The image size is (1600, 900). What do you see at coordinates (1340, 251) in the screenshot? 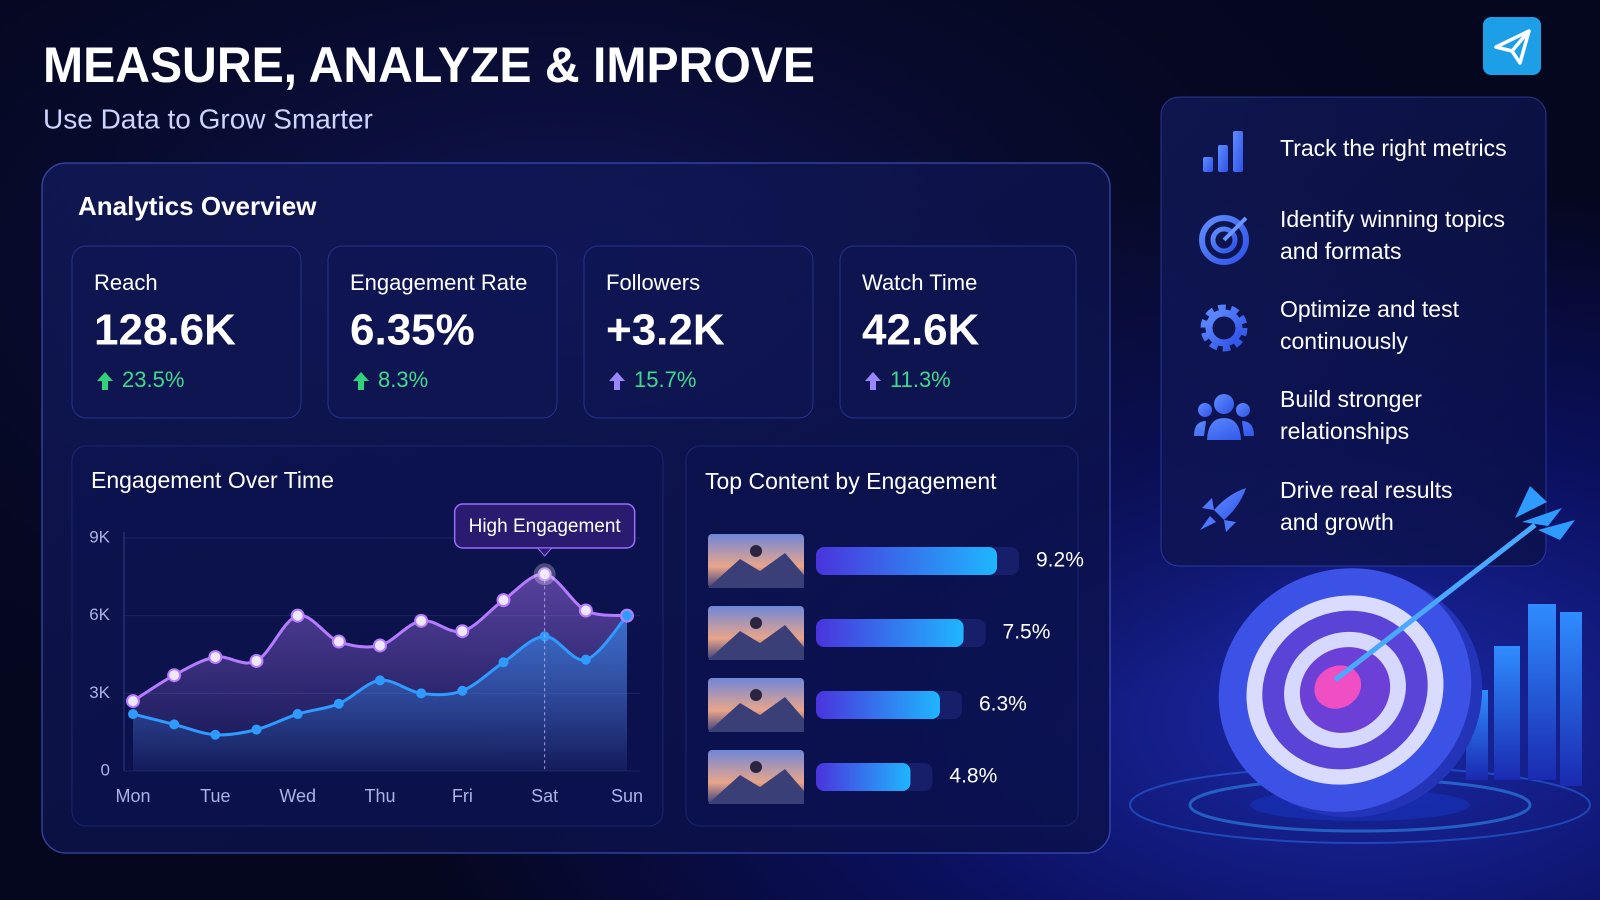
I see `sidebar-item: and formats` at bounding box center [1340, 251].